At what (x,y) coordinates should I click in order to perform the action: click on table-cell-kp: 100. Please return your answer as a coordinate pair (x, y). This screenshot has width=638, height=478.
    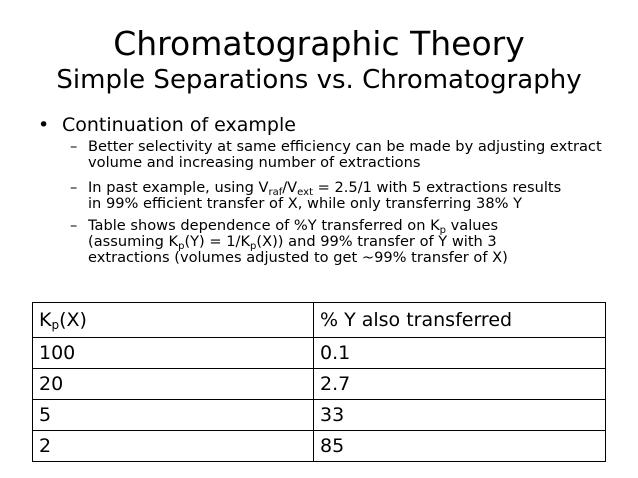
    Looking at the image, I should click on (173, 353).